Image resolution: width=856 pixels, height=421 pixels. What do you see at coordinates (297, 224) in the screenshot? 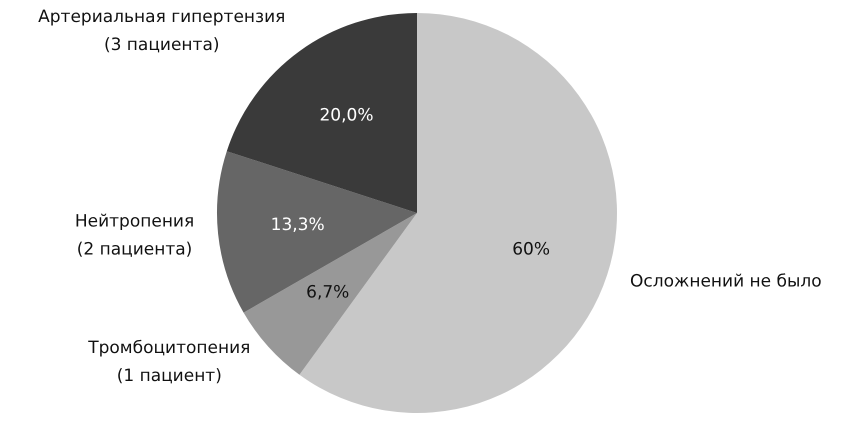
I see `data-label: 13,3%` at bounding box center [297, 224].